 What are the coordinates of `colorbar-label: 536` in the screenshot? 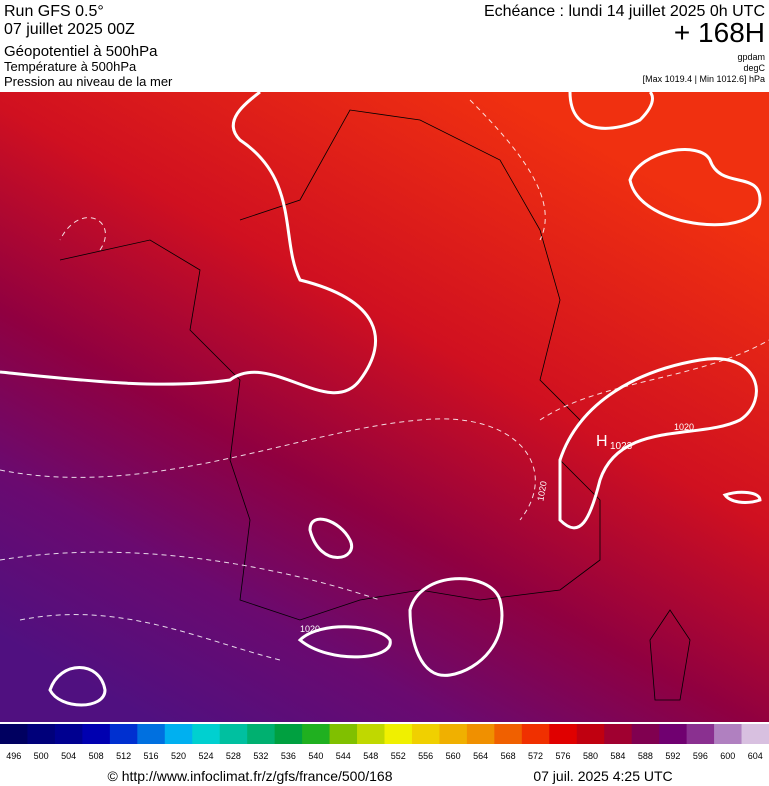 It's located at (288, 756).